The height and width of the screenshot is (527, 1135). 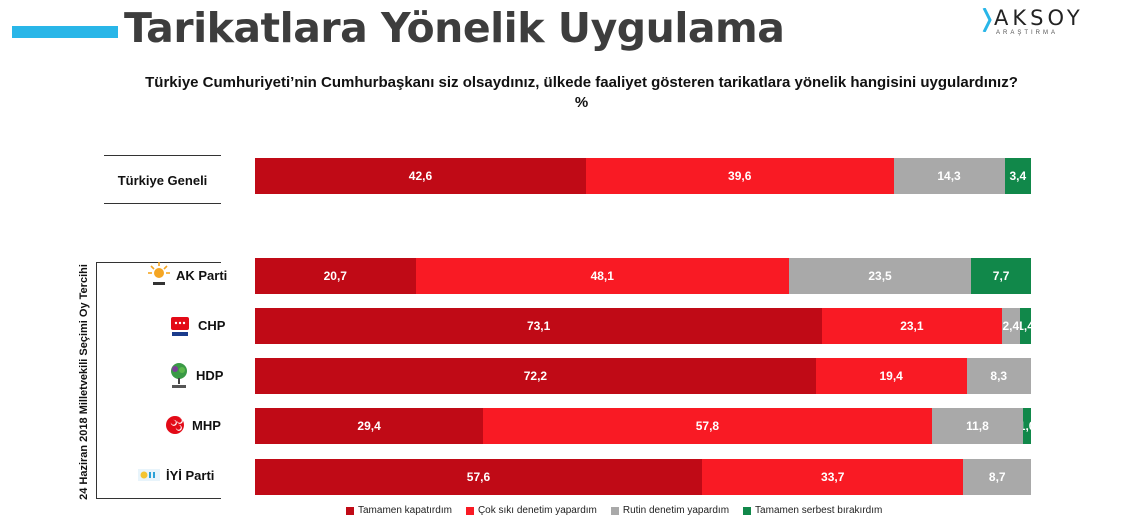 What do you see at coordinates (454, 28) in the screenshot?
I see `page-title: Tarikatlara Yönelik Uygulama` at bounding box center [454, 28].